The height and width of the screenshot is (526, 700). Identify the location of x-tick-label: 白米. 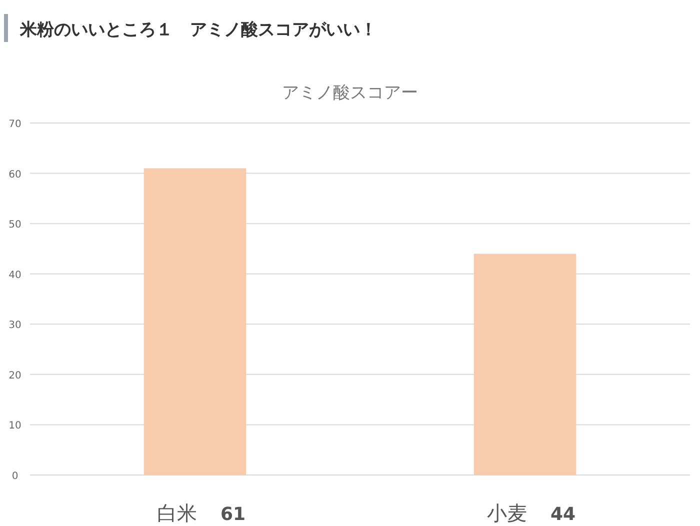
(177, 513).